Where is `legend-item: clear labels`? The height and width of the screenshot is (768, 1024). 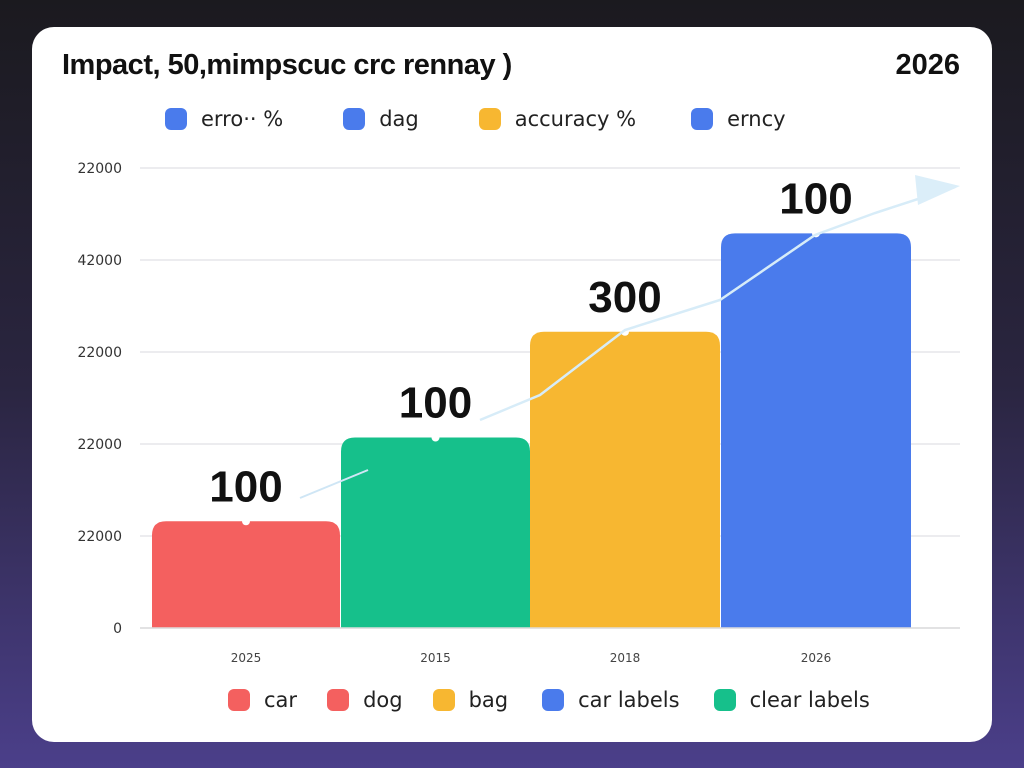
legend-item: clear labels is located at coordinates (791, 700).